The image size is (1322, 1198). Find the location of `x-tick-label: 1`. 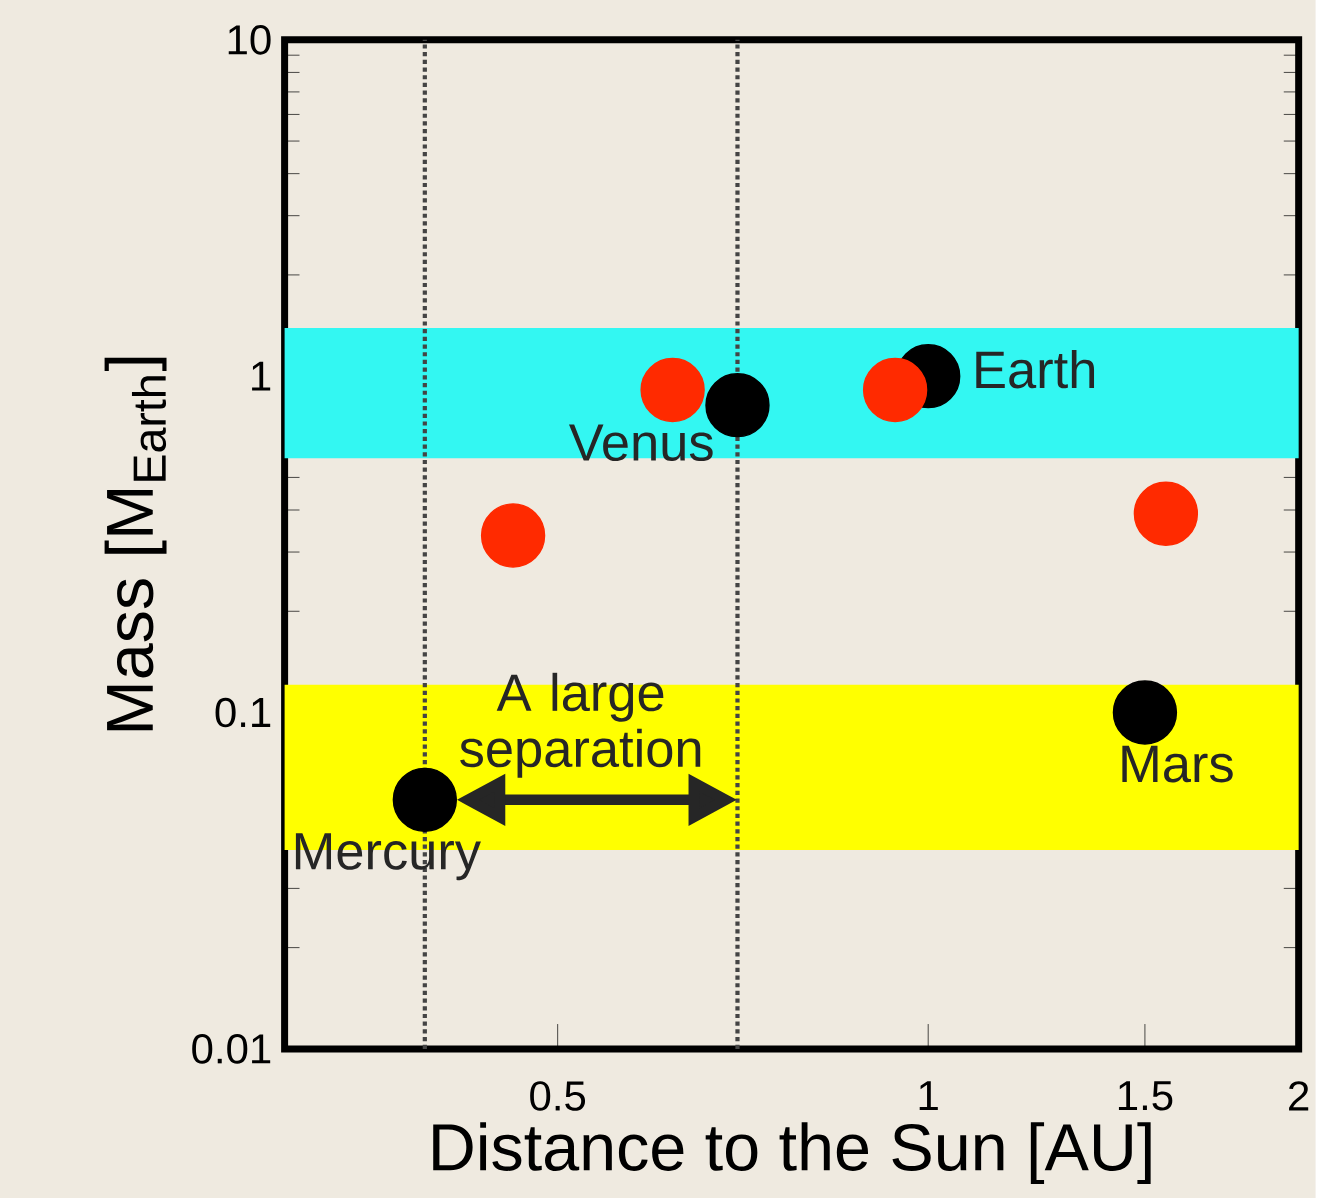

x-tick-label: 1 is located at coordinates (928, 1095).